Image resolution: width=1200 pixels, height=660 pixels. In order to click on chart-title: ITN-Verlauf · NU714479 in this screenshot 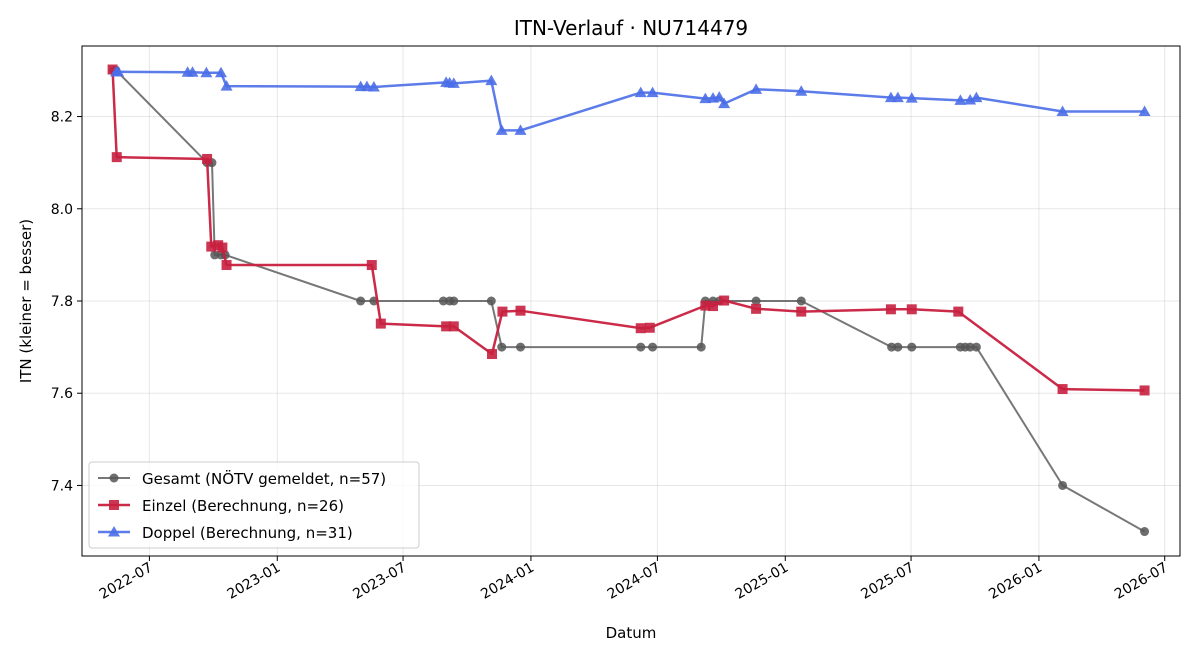, I will do `click(631, 28)`.